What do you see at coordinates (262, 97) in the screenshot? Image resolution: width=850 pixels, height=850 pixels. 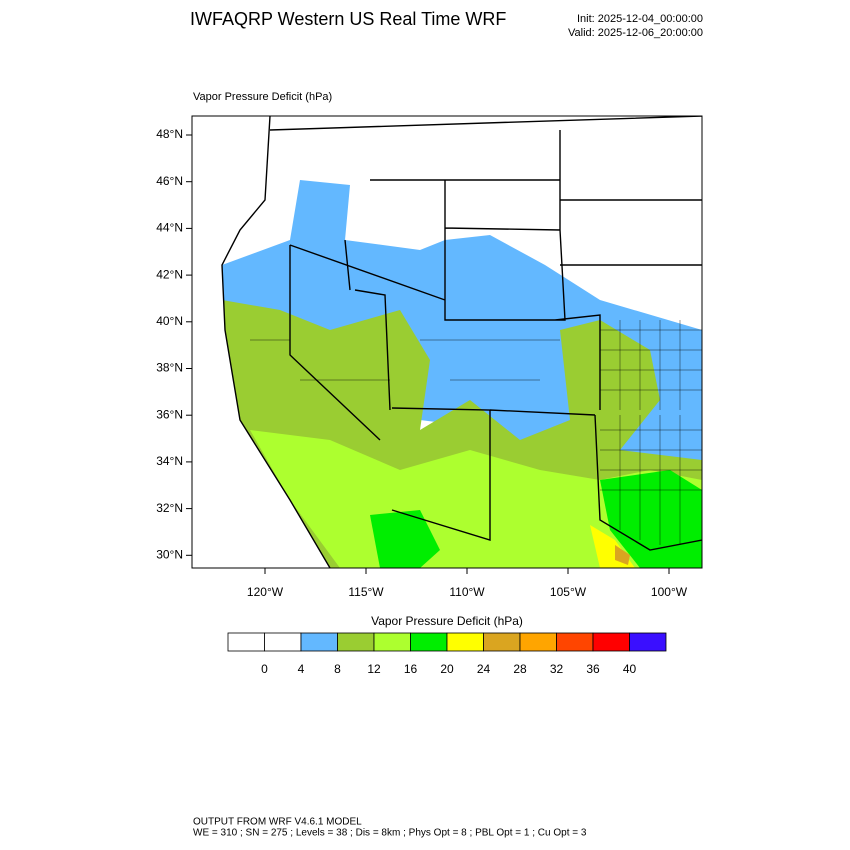 I see `plot-label: Vapor Pressure Deficit (hPa)` at bounding box center [262, 97].